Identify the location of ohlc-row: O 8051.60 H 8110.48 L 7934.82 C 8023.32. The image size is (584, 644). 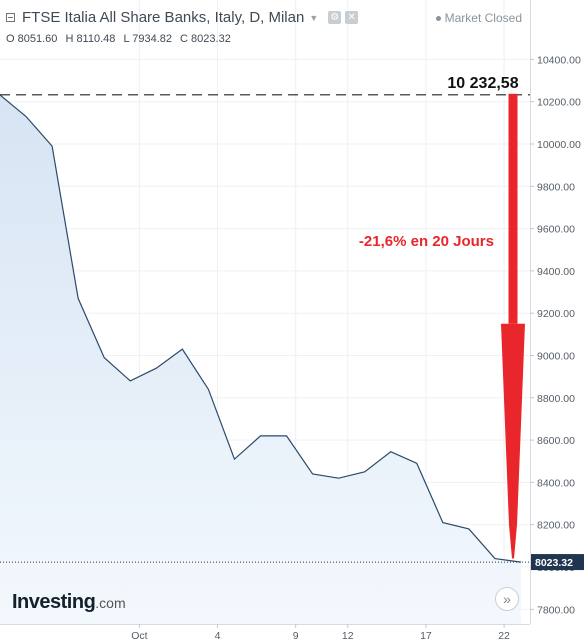
(121, 39).